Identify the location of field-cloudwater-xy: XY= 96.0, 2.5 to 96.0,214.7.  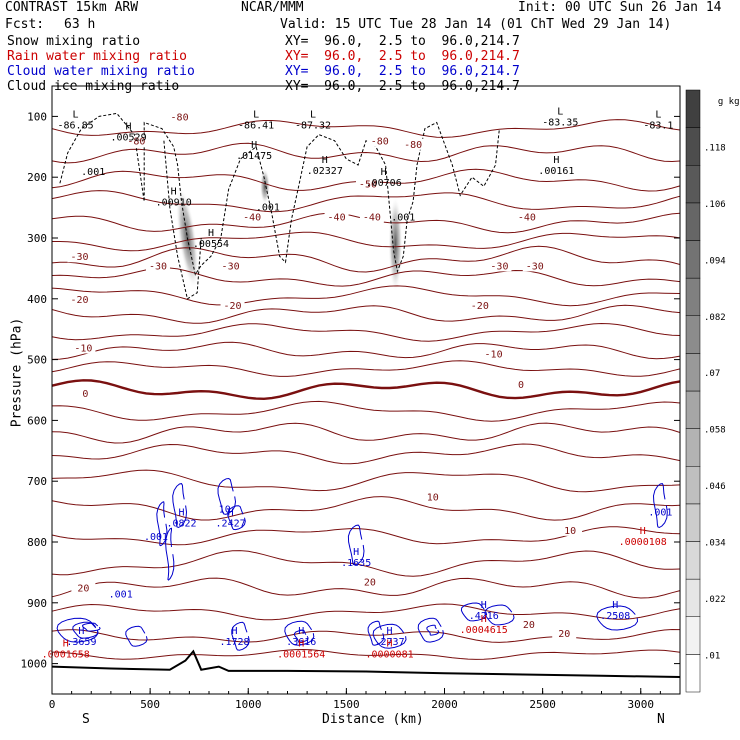
(402, 71).